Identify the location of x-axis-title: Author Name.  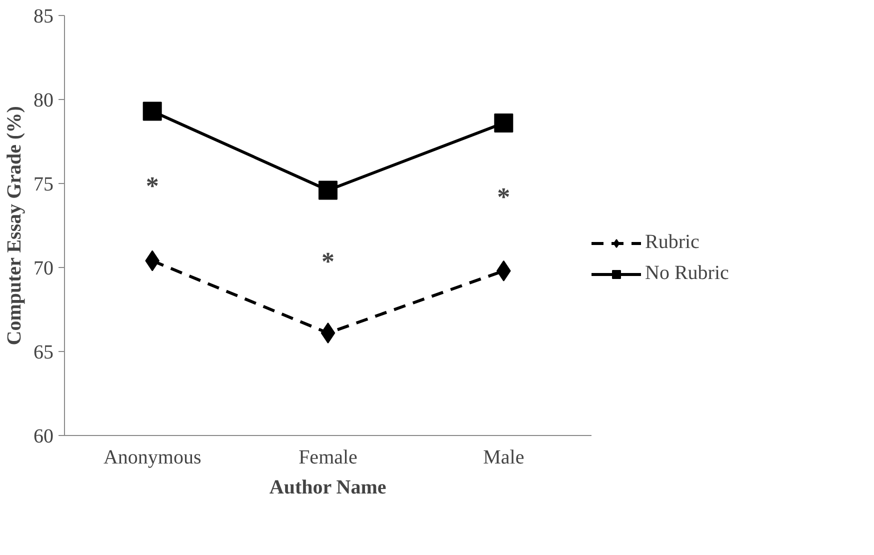
(327, 487).